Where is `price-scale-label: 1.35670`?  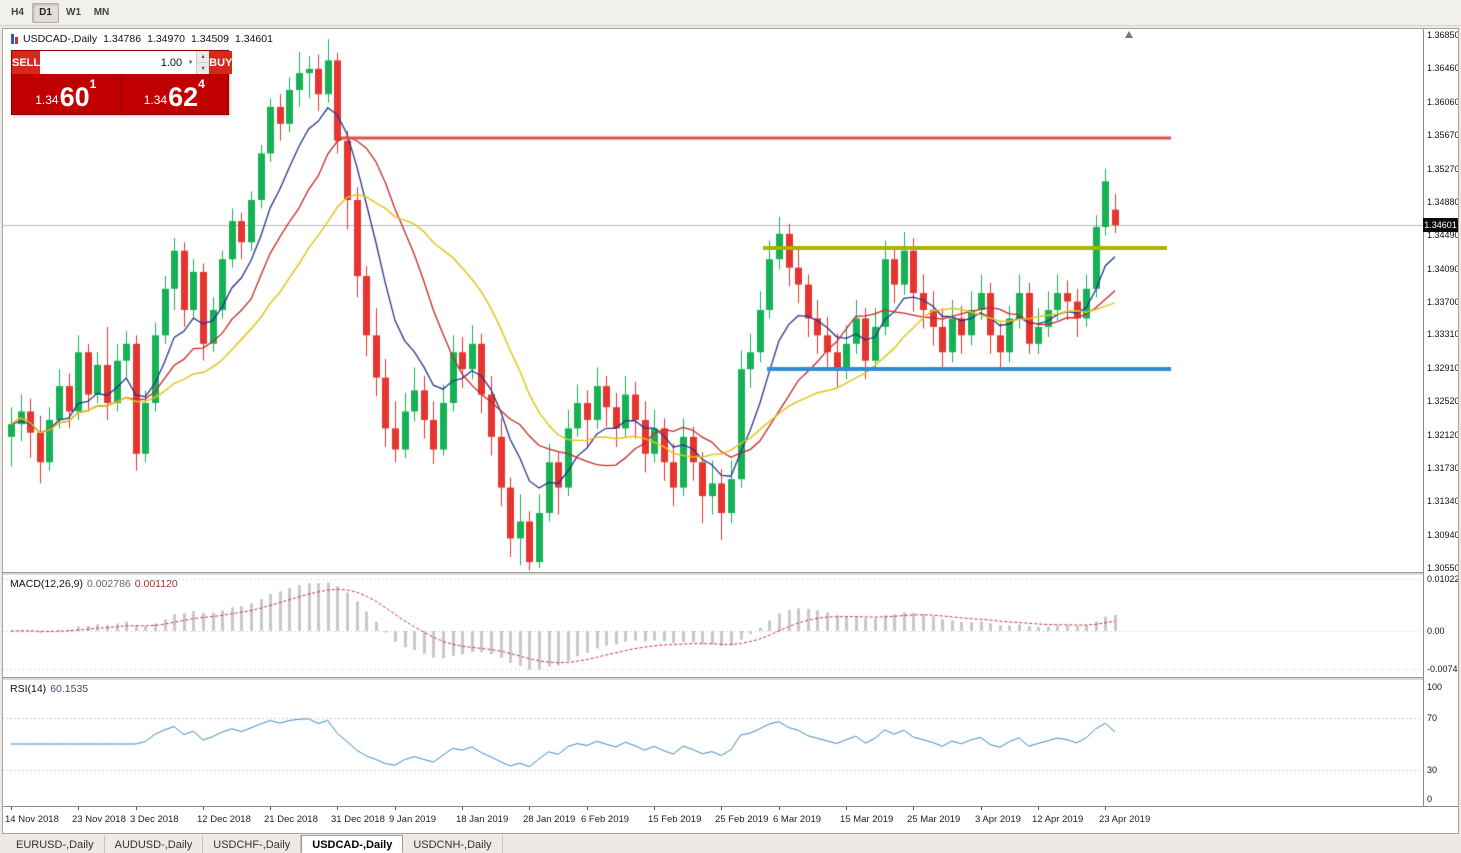
price-scale-label: 1.35670 is located at coordinates (1443, 134).